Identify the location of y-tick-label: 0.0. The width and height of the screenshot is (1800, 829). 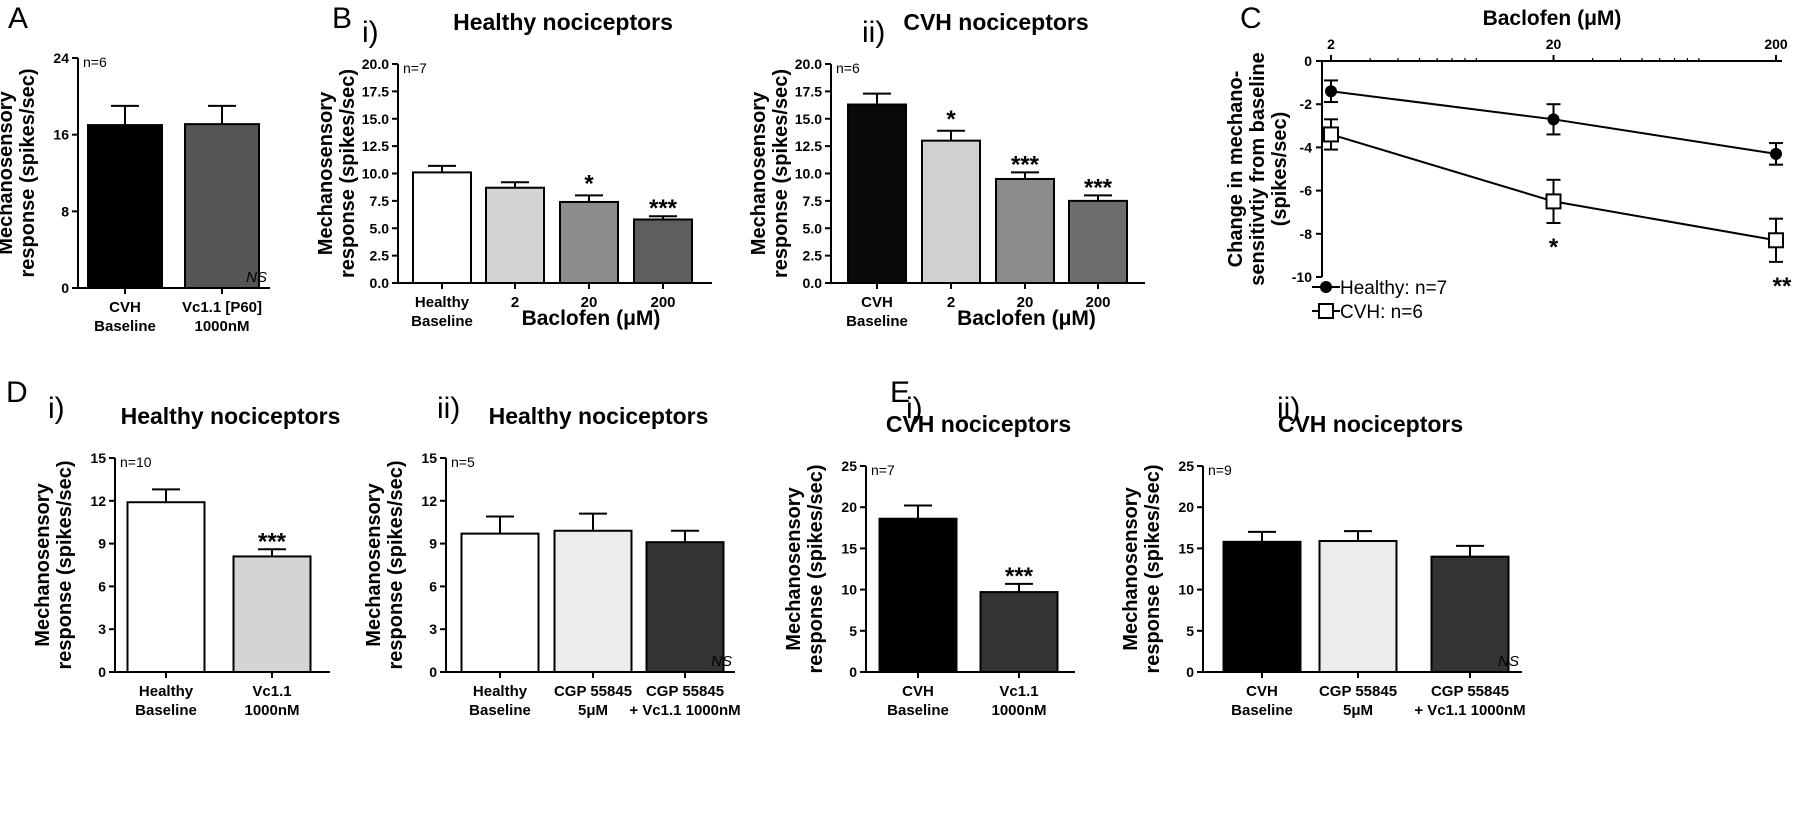
(380, 283).